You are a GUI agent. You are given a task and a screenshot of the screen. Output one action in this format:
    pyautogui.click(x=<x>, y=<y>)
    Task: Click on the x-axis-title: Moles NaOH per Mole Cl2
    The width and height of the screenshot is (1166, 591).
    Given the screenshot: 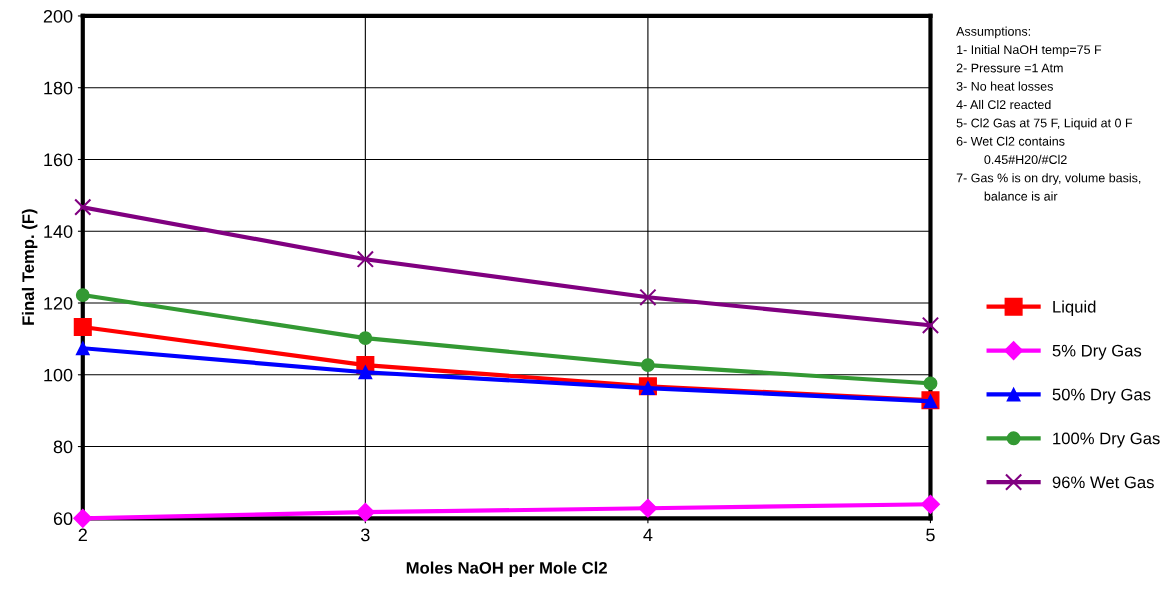 What is the action you would take?
    pyautogui.click(x=506, y=569)
    